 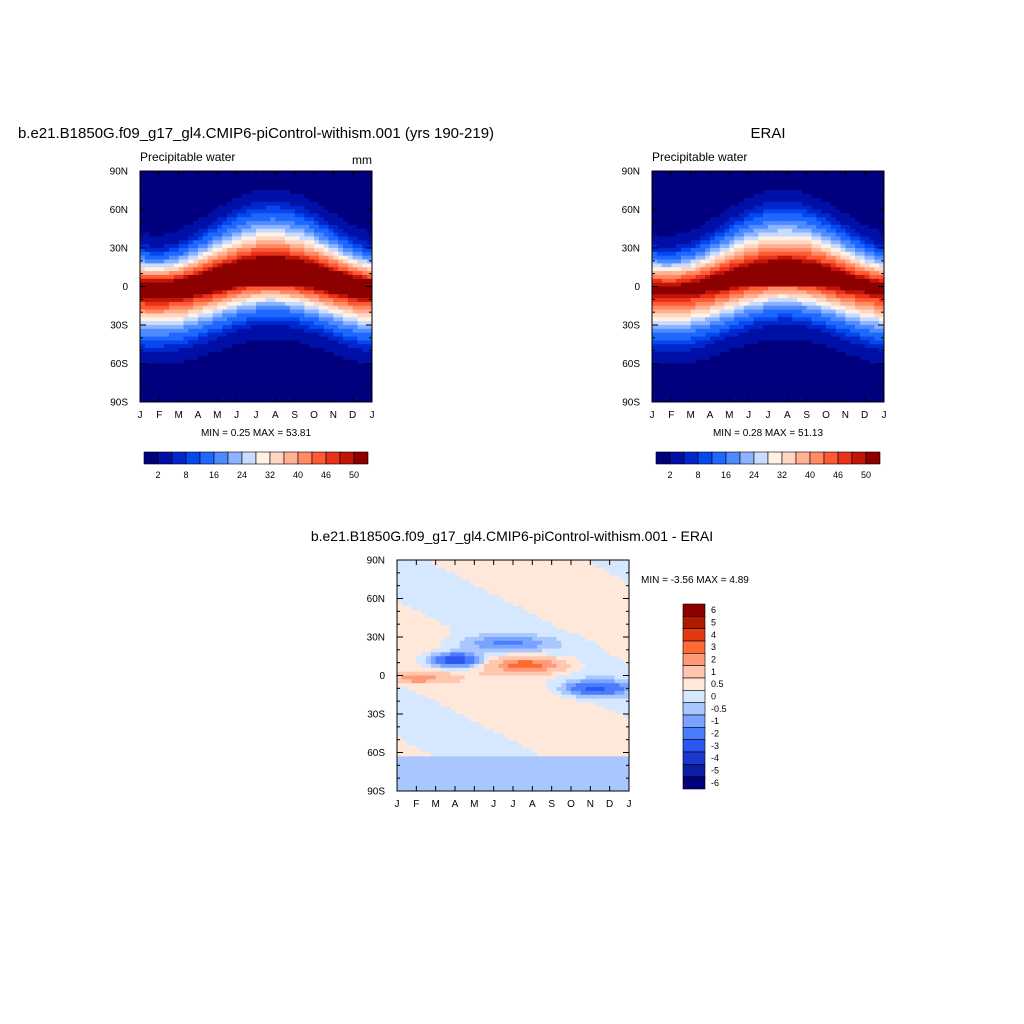 I want to click on y-tick-label: 90N, so click(x=119, y=172).